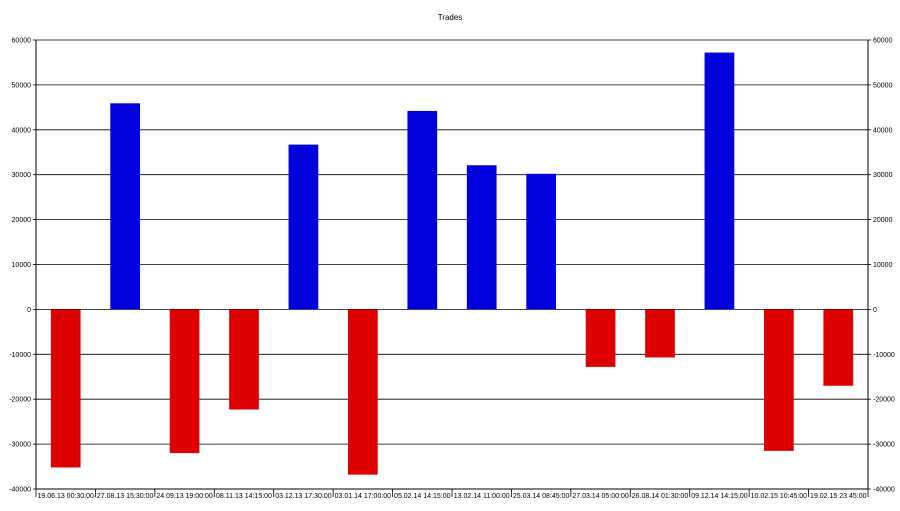  I want to click on y-tick-label-right: -20000, so click(884, 400).